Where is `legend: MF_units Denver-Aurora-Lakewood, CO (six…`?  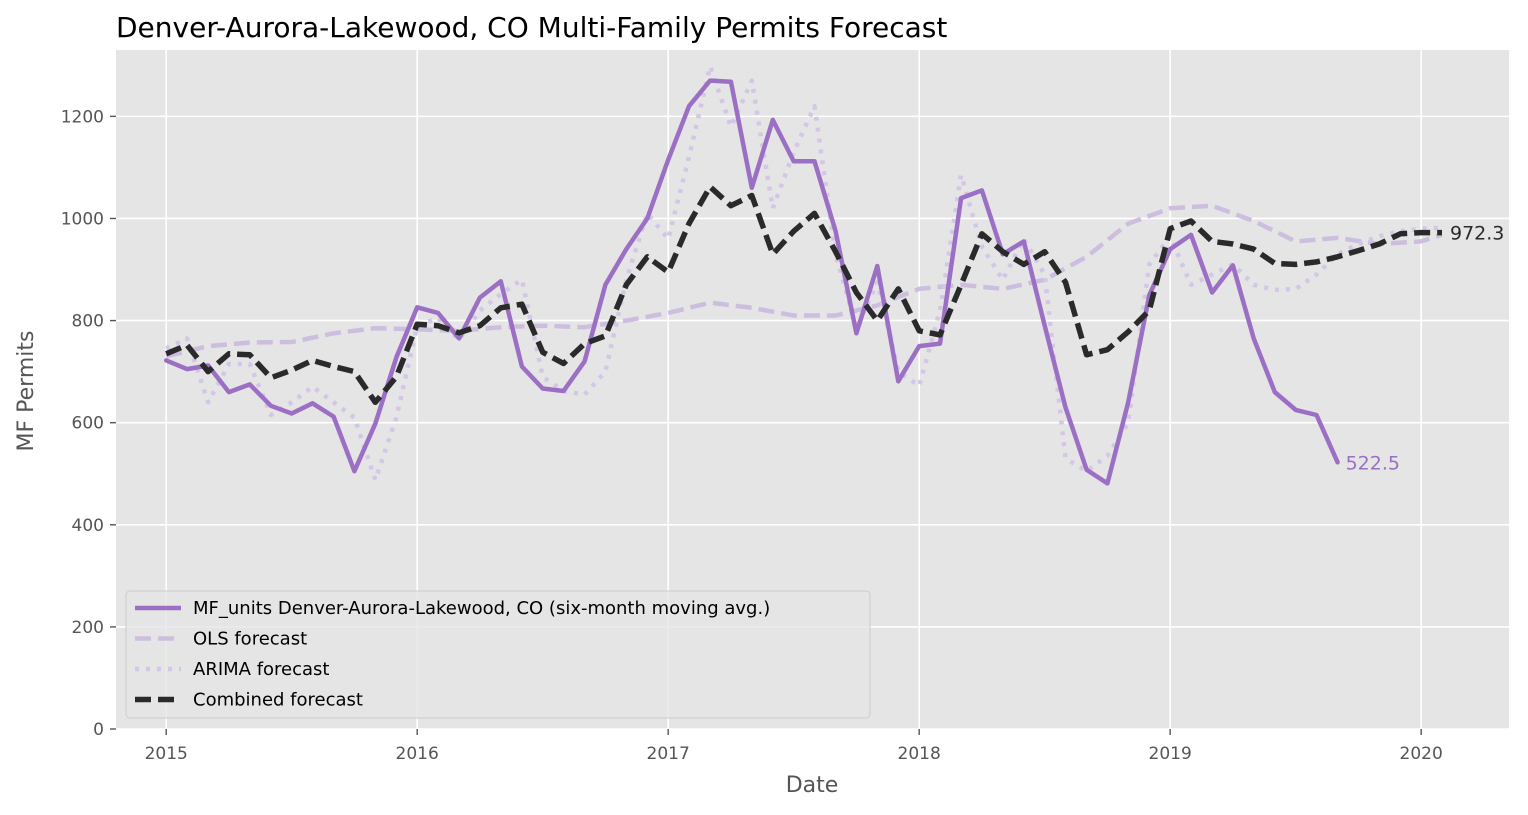
legend: MF_units Denver-Aurora-Lakewood, CO (six… is located at coordinates (498, 654).